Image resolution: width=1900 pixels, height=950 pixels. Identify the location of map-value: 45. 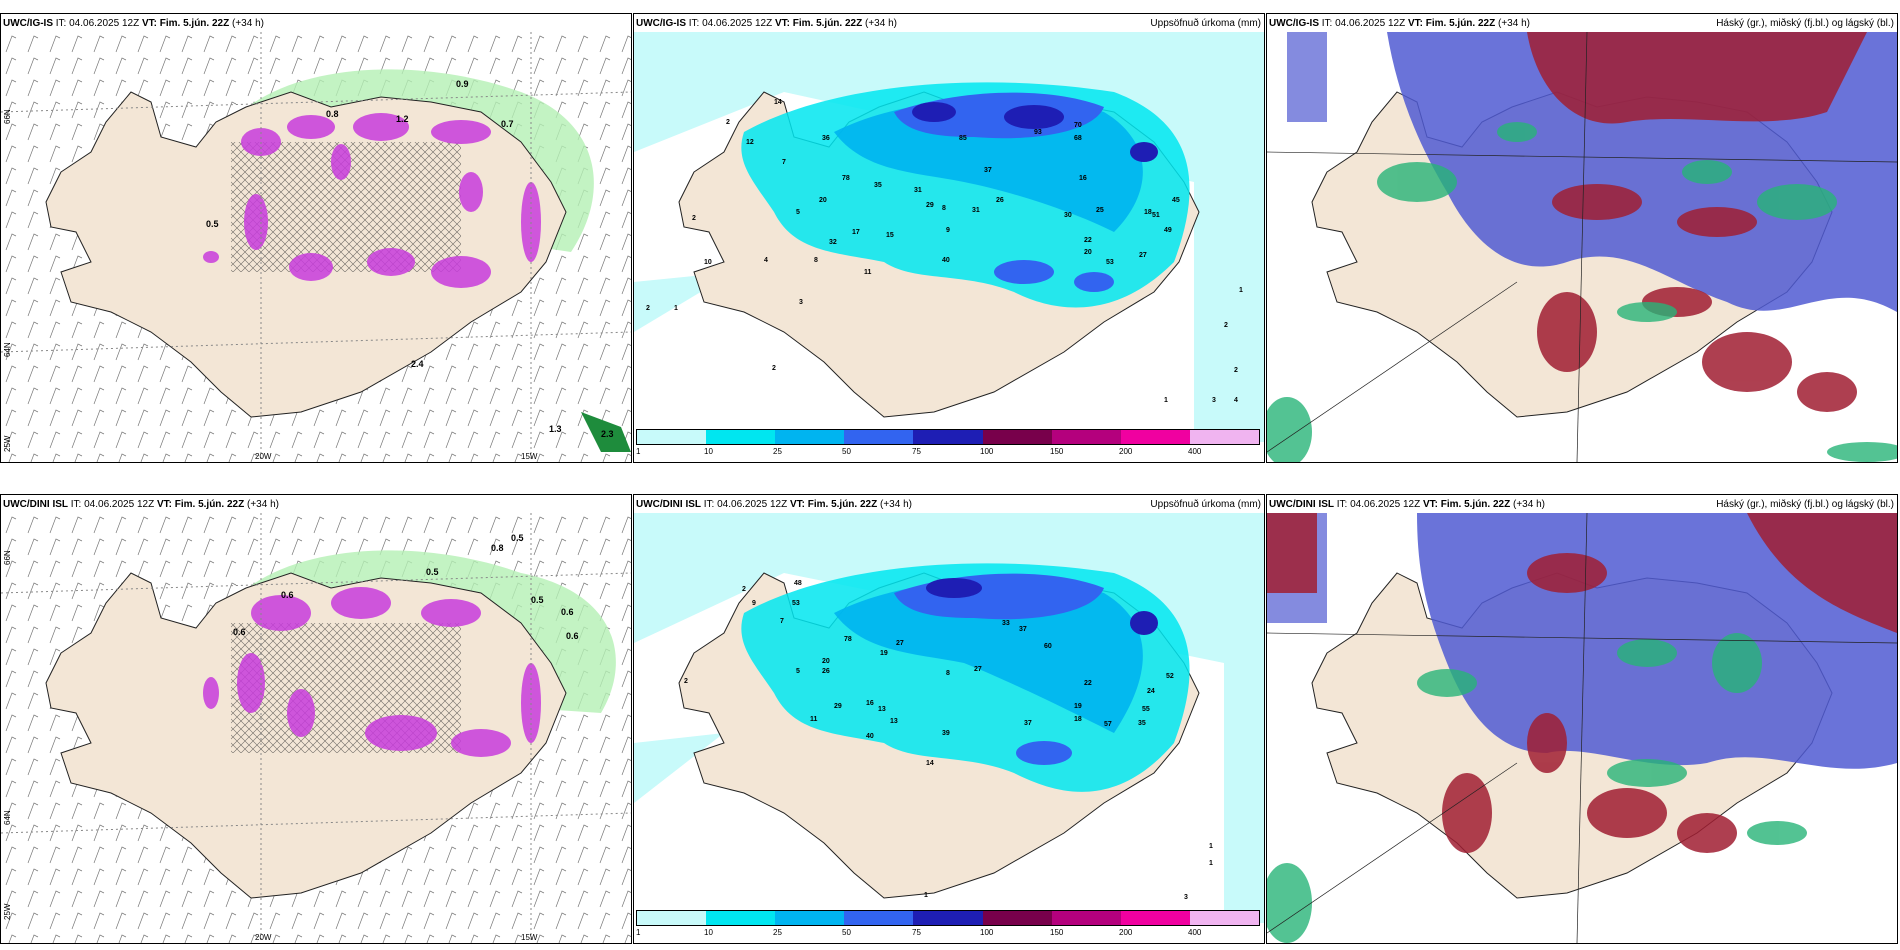
(1176, 200).